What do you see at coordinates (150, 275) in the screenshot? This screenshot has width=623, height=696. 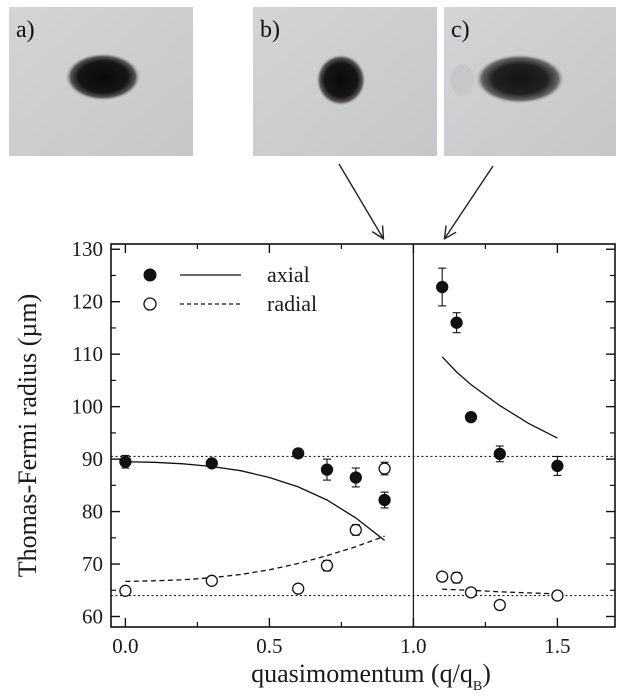 I see `legend-marker-axial` at bounding box center [150, 275].